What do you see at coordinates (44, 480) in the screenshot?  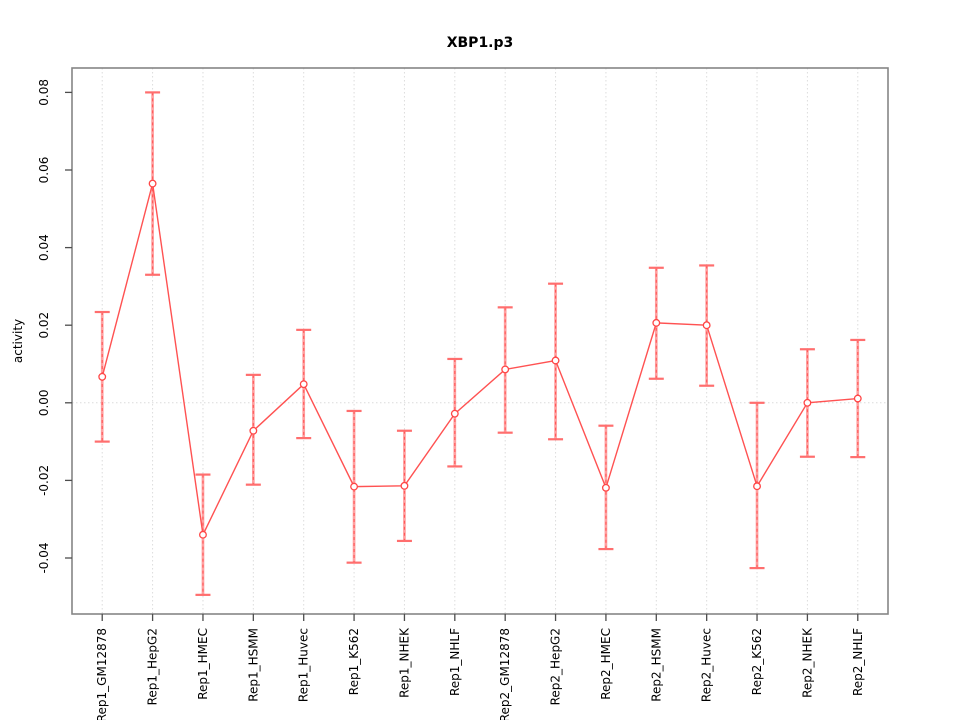 I see `y-tick-label: -0.02` at bounding box center [44, 480].